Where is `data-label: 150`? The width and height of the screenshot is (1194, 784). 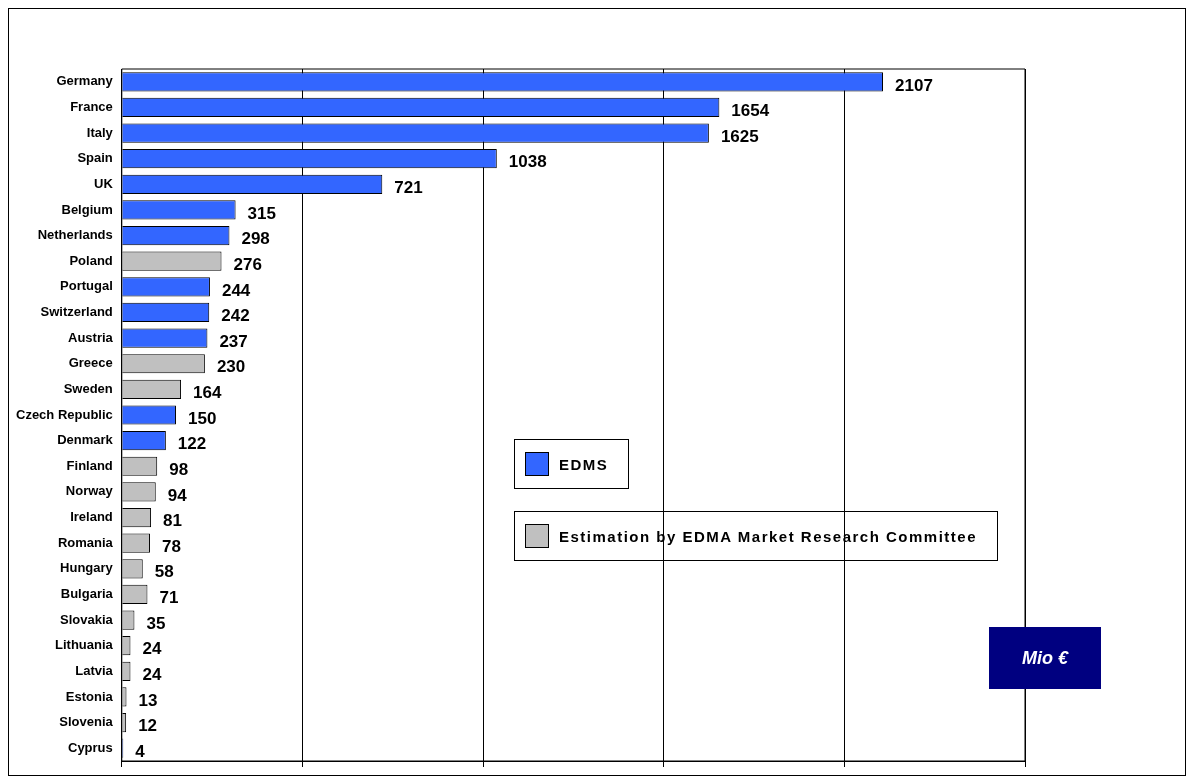
data-label: 150 is located at coordinates (202, 418).